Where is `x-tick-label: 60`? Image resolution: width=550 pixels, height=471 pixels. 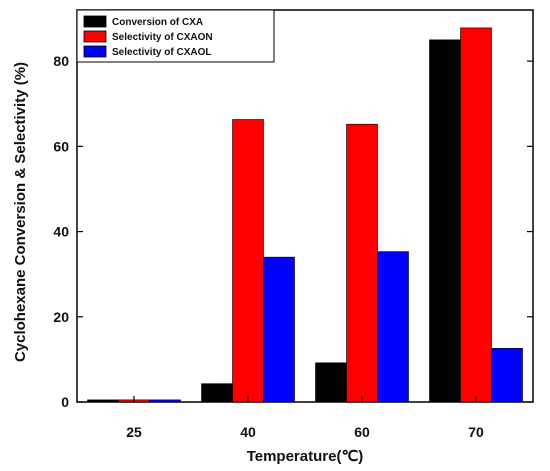
x-tick-label: 60 is located at coordinates (362, 432).